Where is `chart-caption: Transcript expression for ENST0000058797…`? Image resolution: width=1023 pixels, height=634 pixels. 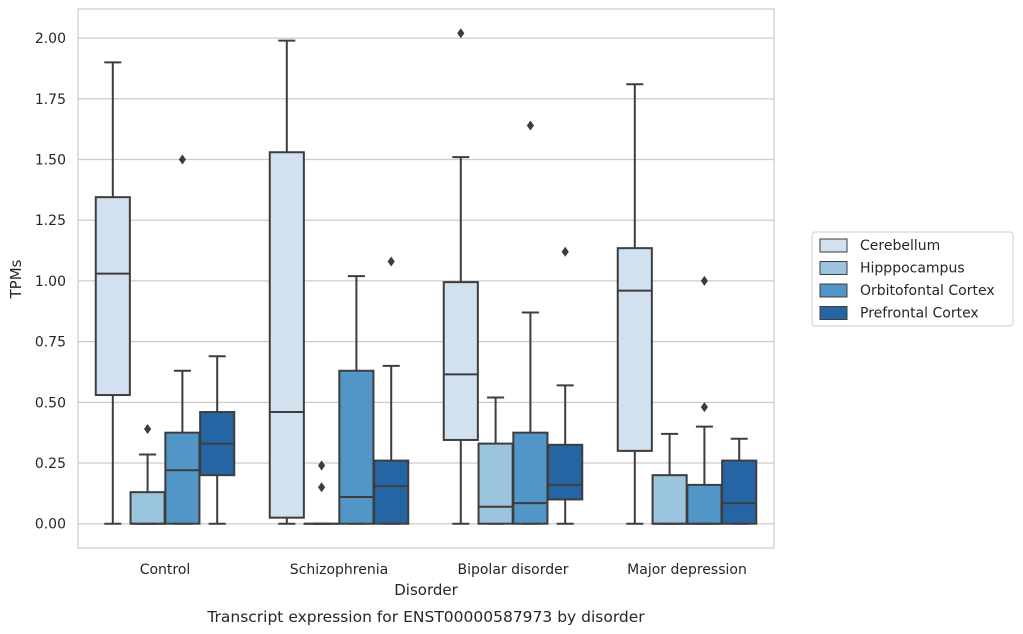 chart-caption: Transcript expression for ENST0000058797… is located at coordinates (425, 617).